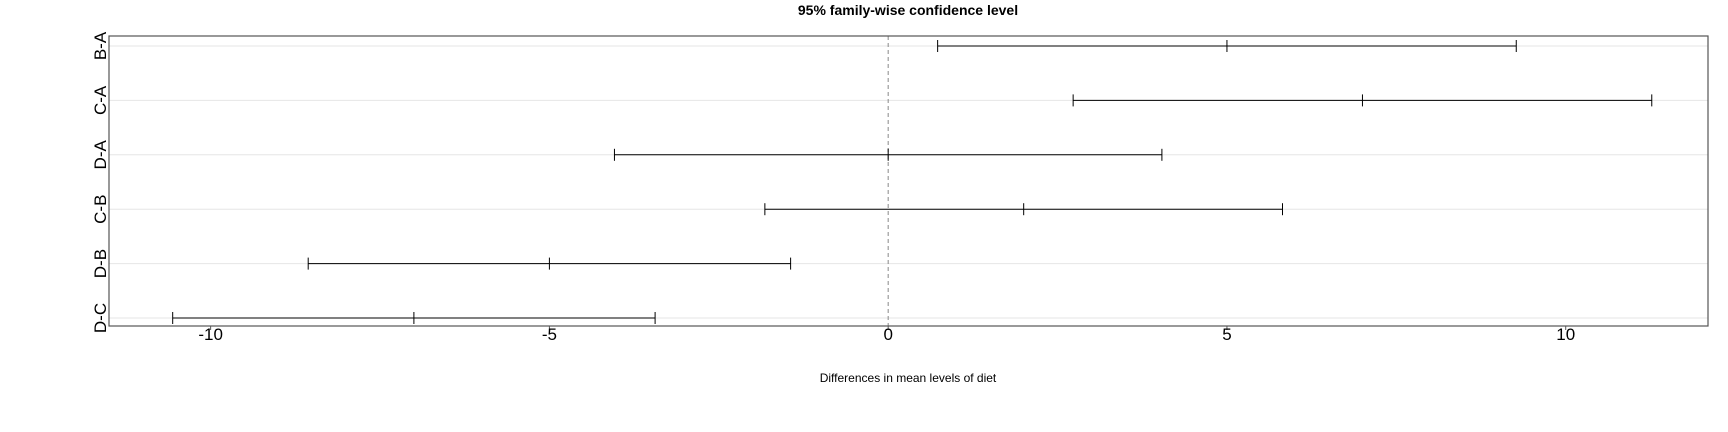 This screenshot has height=432, width=1728. Describe the element at coordinates (549, 263) in the screenshot. I see `interval-d-b` at that location.